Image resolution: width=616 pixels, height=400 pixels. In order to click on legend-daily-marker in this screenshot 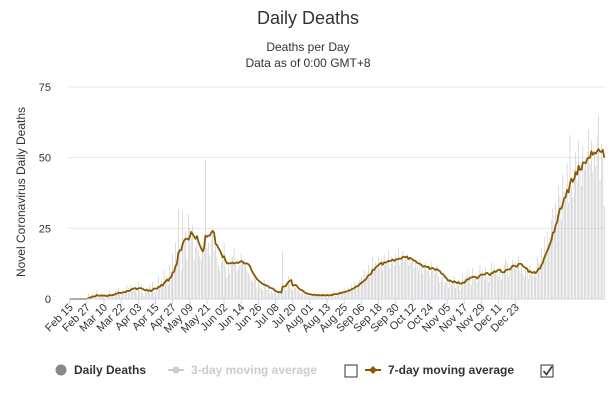, I will do `click(61, 370)`.